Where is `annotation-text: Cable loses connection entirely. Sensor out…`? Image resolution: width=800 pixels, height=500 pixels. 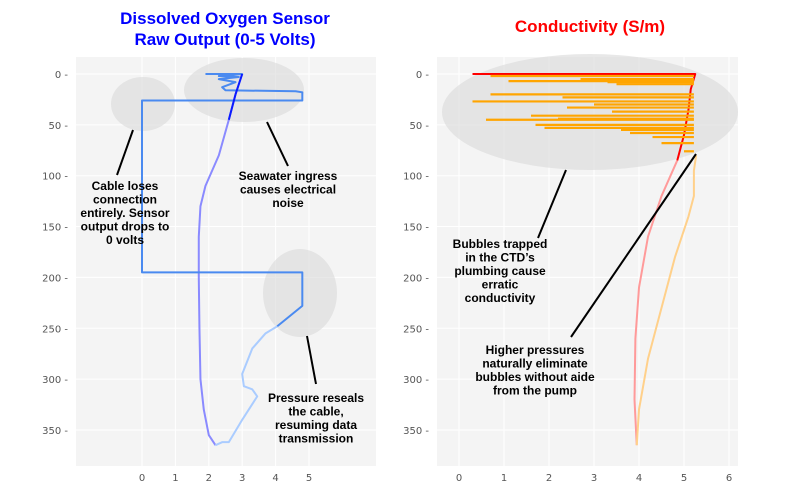 annotation-text: Cable loses connection entirely. Sensor out… is located at coordinates (124, 213).